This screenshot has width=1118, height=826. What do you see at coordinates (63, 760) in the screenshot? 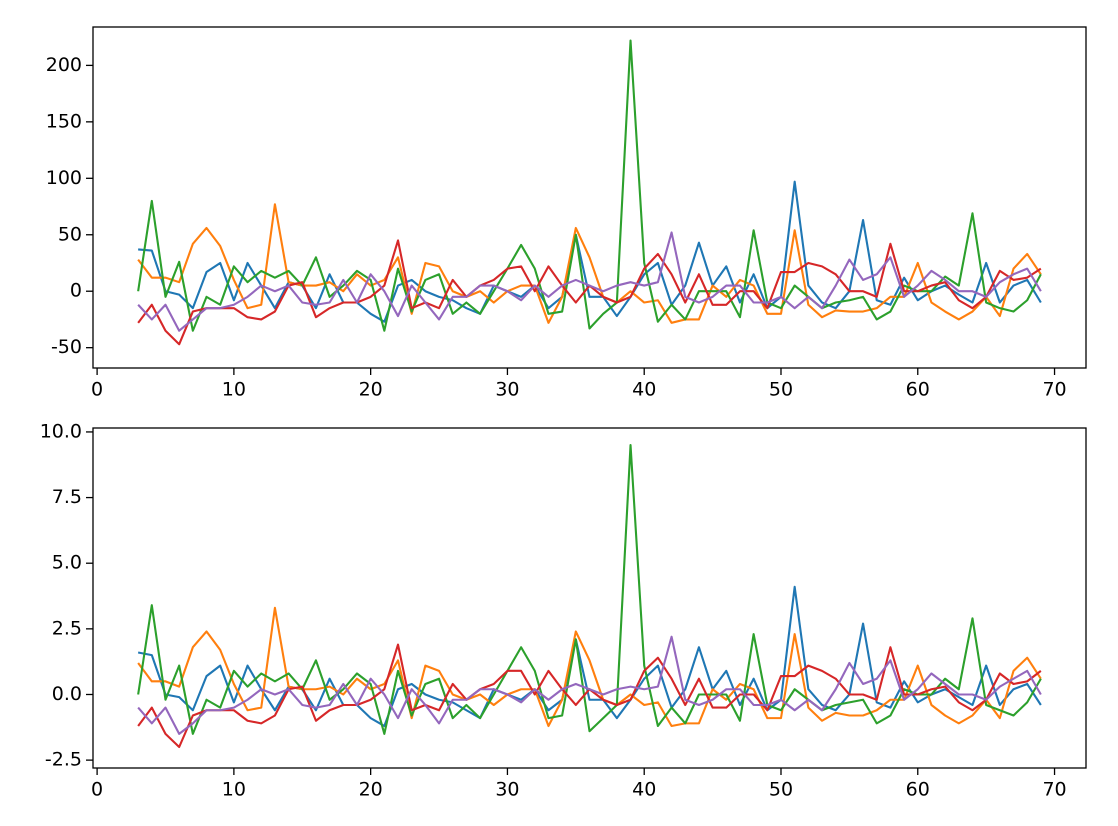
I see `y-tick-label: -2.5` at bounding box center [63, 760].